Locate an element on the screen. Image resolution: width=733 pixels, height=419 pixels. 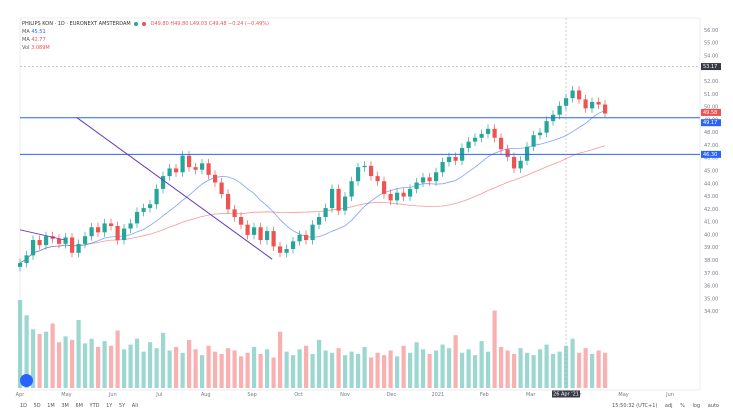
indicator-row-ma1: MA 45.51 is located at coordinates (34, 32).